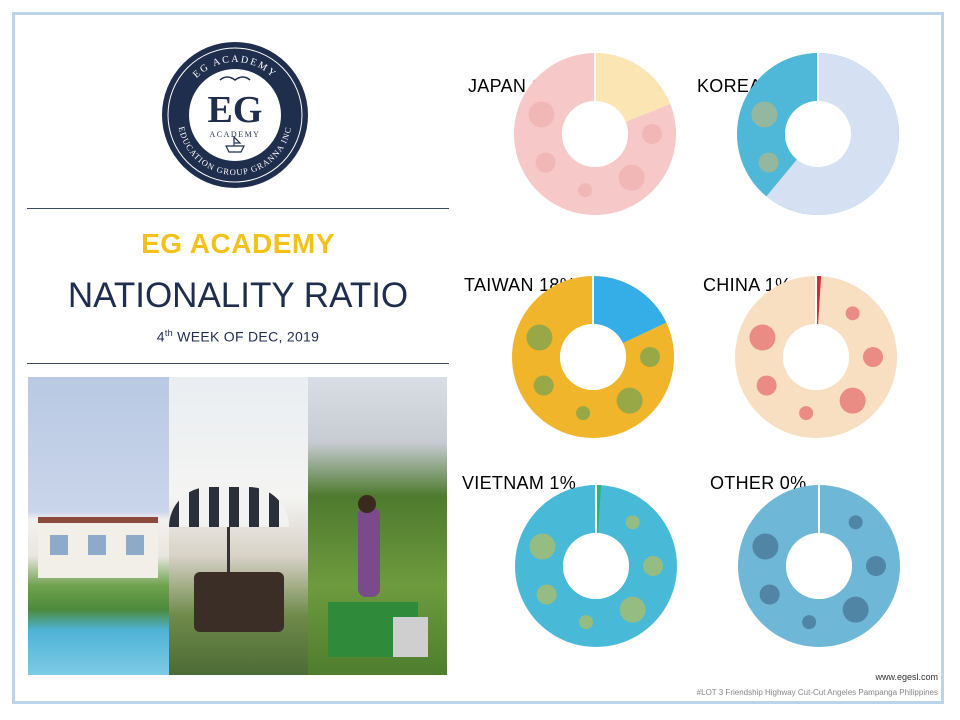 The height and width of the screenshot is (720, 960). I want to click on donut-slice-korea, so click(832, 134).